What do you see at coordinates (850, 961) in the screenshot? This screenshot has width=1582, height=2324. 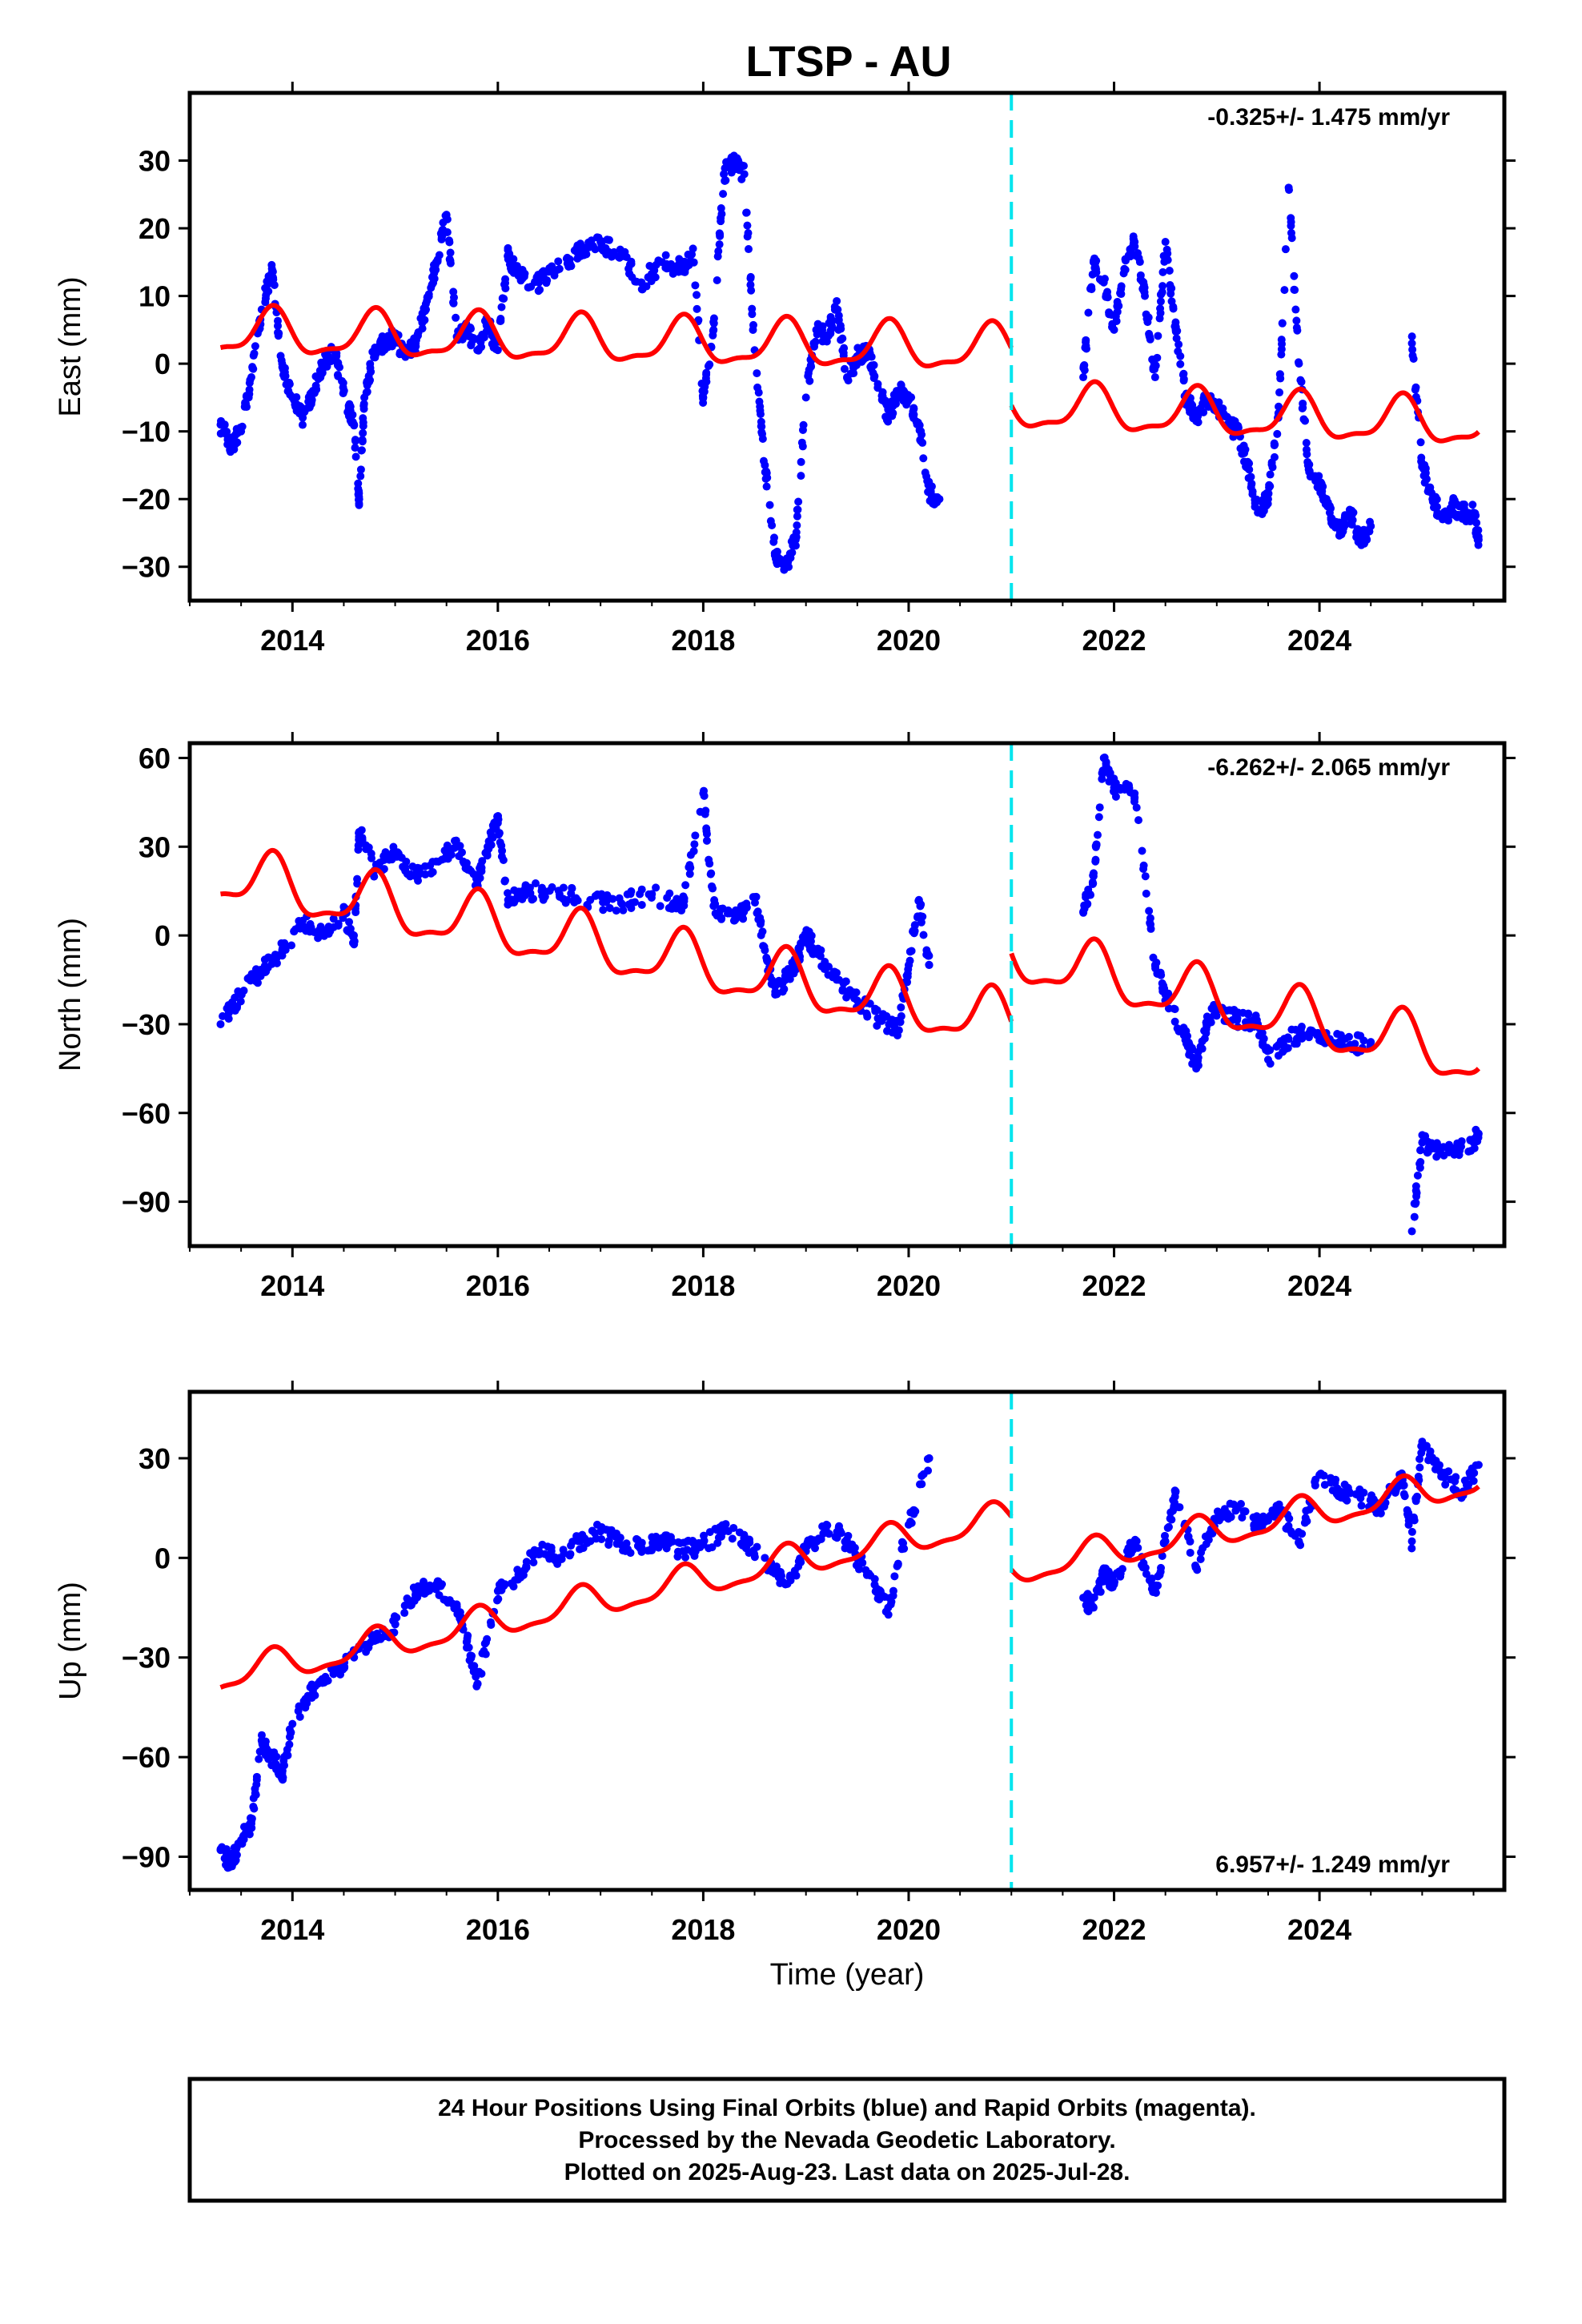 I see `north-model-line` at bounding box center [850, 961].